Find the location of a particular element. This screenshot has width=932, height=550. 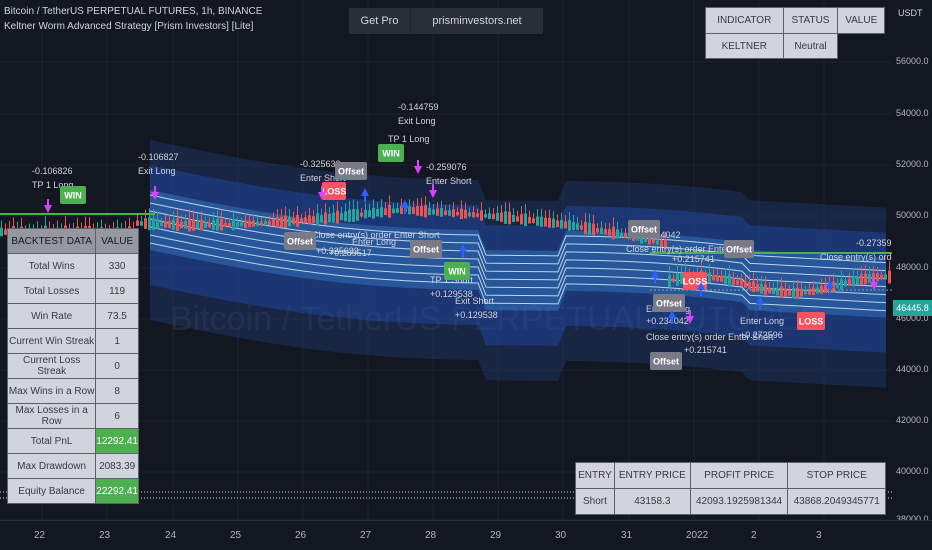

website-link: prisminvestors.net is located at coordinates (477, 21).